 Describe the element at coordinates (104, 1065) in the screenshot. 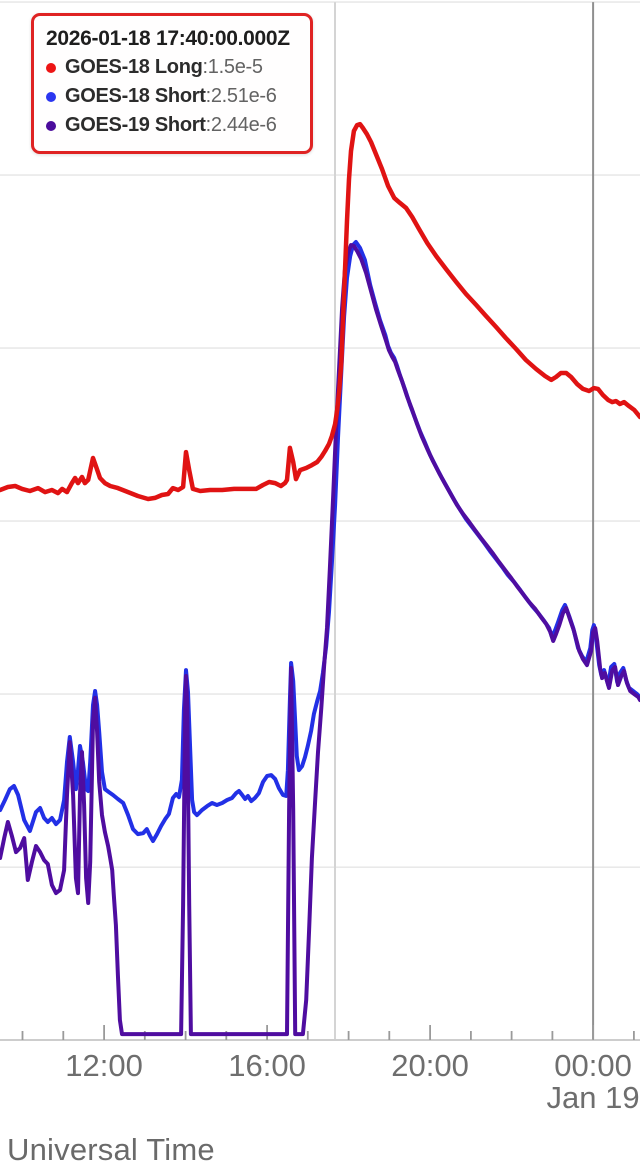

I see `x-tick-label: 12:00` at that location.